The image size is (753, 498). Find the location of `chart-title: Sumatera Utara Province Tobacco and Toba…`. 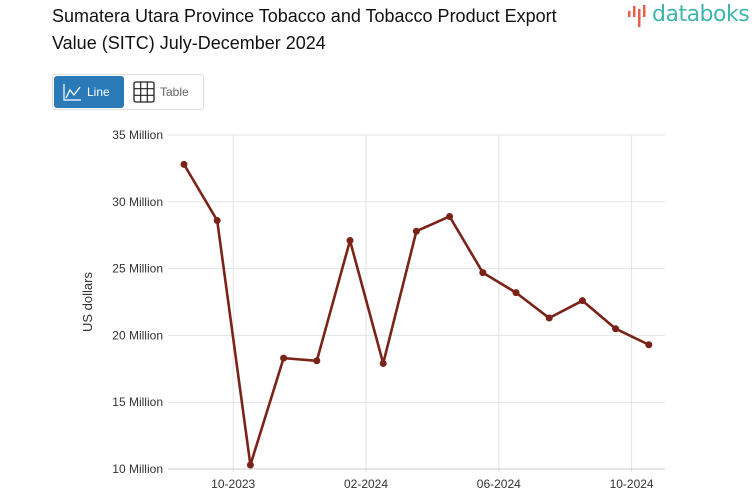

chart-title: Sumatera Utara Province Tobacco and Toba… is located at coordinates (304, 29).